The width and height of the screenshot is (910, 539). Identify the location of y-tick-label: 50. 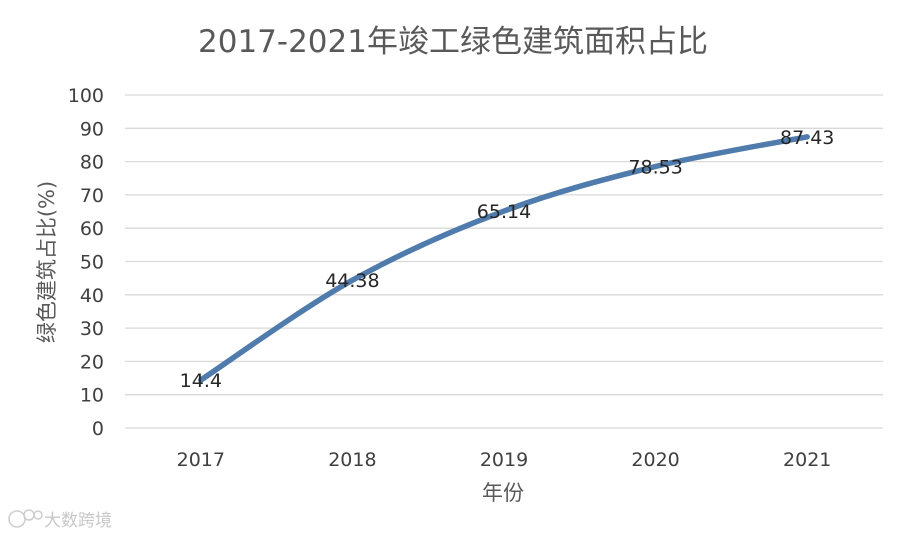
(92, 263).